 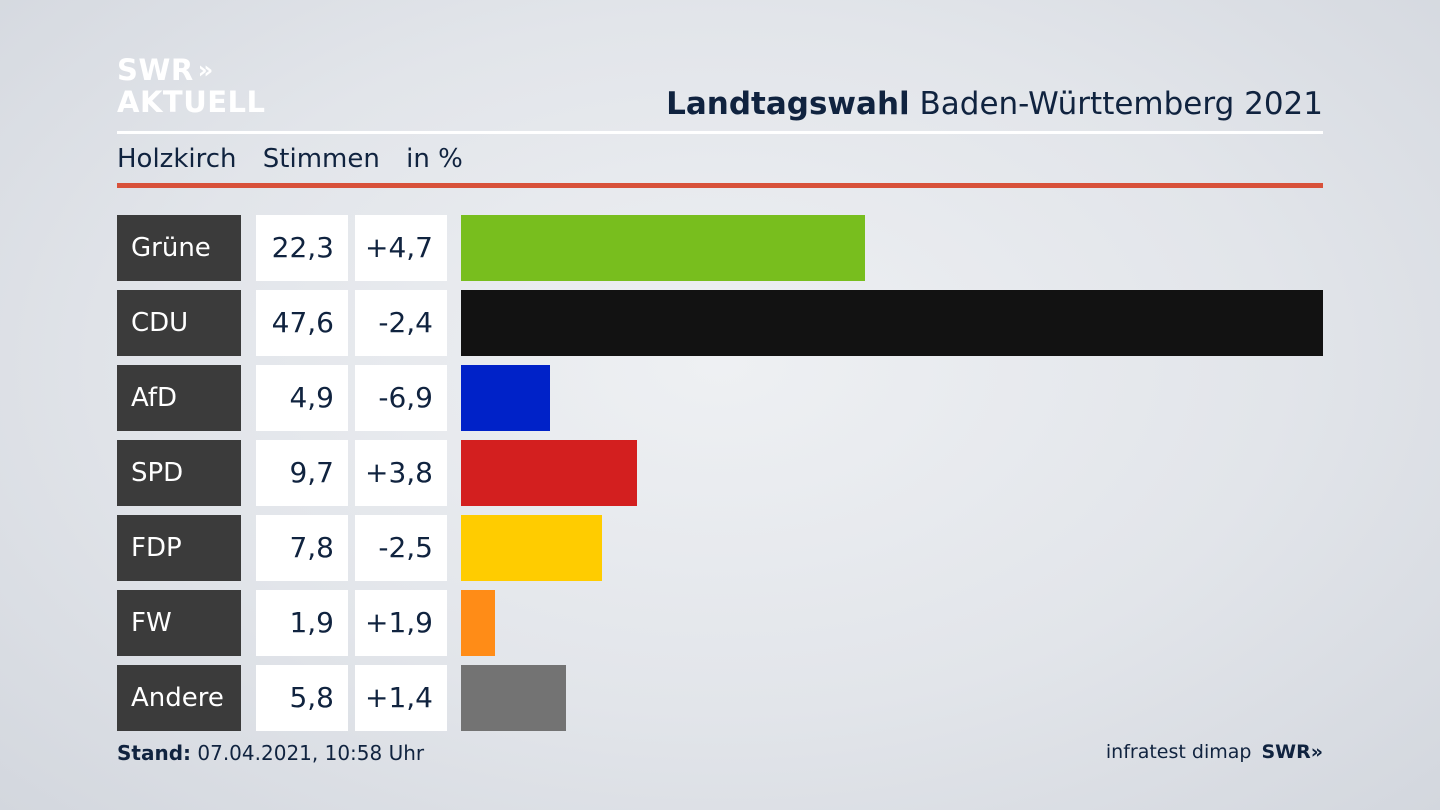 What do you see at coordinates (179, 323) in the screenshot?
I see `party-label: CDU` at bounding box center [179, 323].